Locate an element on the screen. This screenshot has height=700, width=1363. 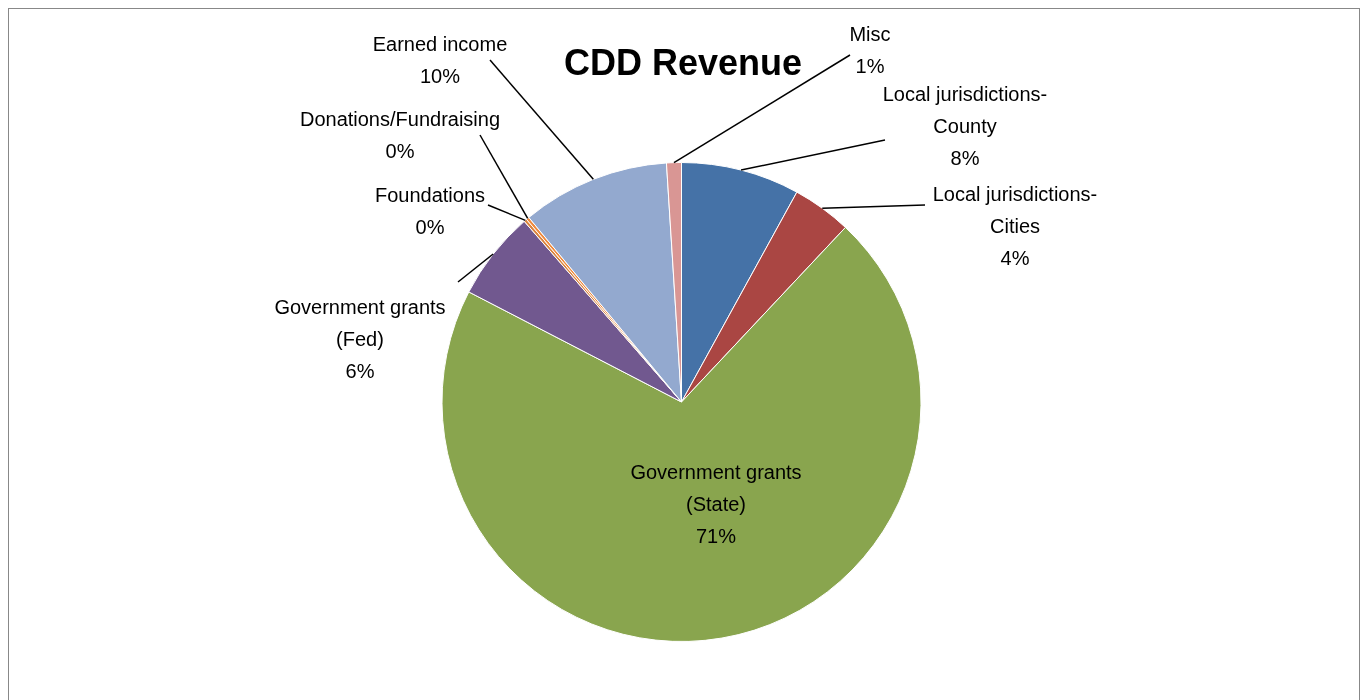
slice-label: Donations/Fundraising is located at coordinates (400, 118).